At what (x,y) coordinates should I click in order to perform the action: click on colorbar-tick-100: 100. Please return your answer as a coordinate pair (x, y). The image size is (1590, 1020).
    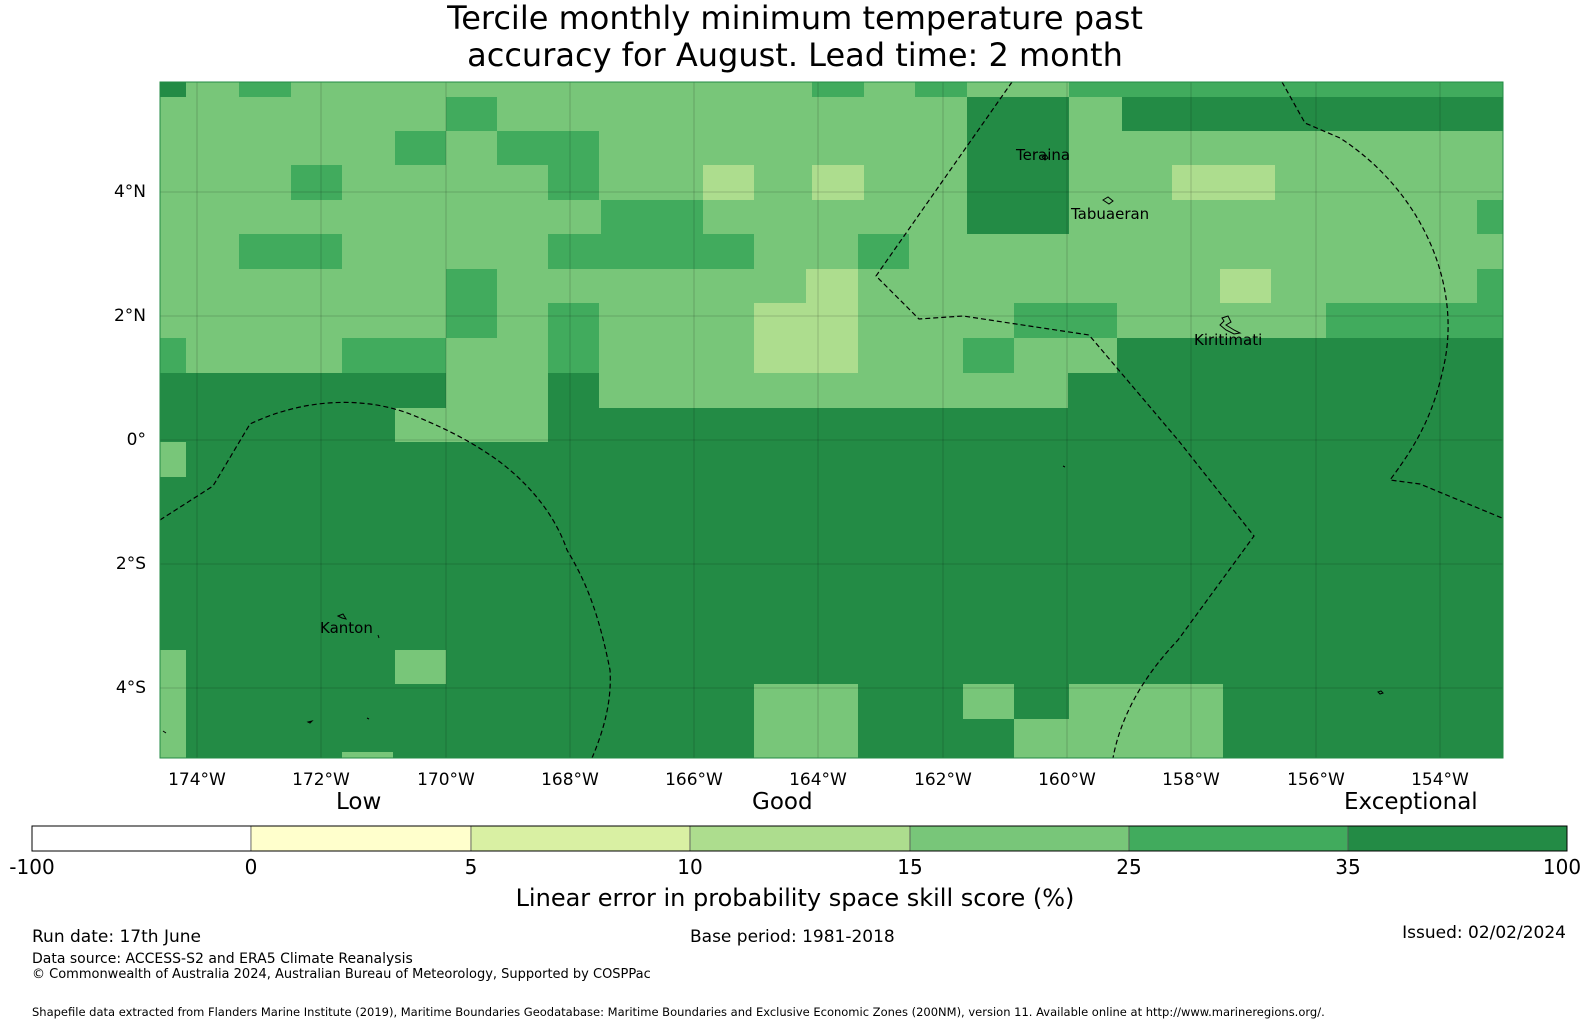
    Looking at the image, I should click on (1562, 867).